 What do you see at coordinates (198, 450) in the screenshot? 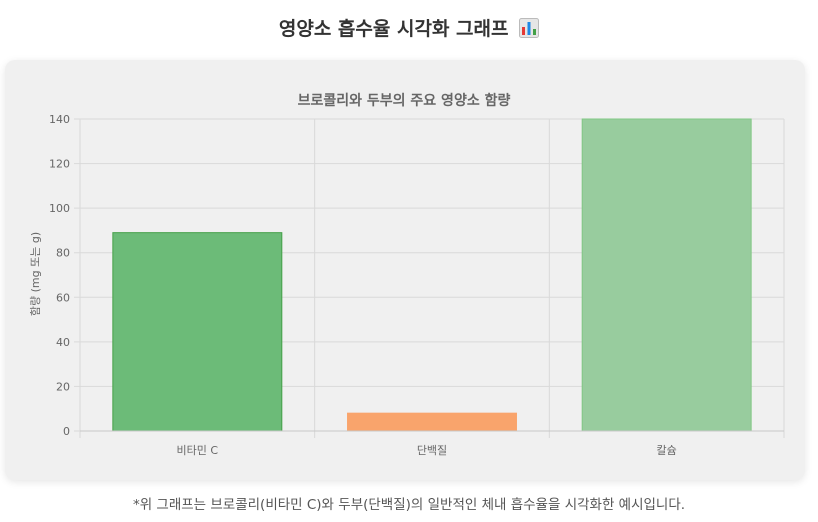
I see `x-tick-label: 비타민 C` at bounding box center [198, 450].